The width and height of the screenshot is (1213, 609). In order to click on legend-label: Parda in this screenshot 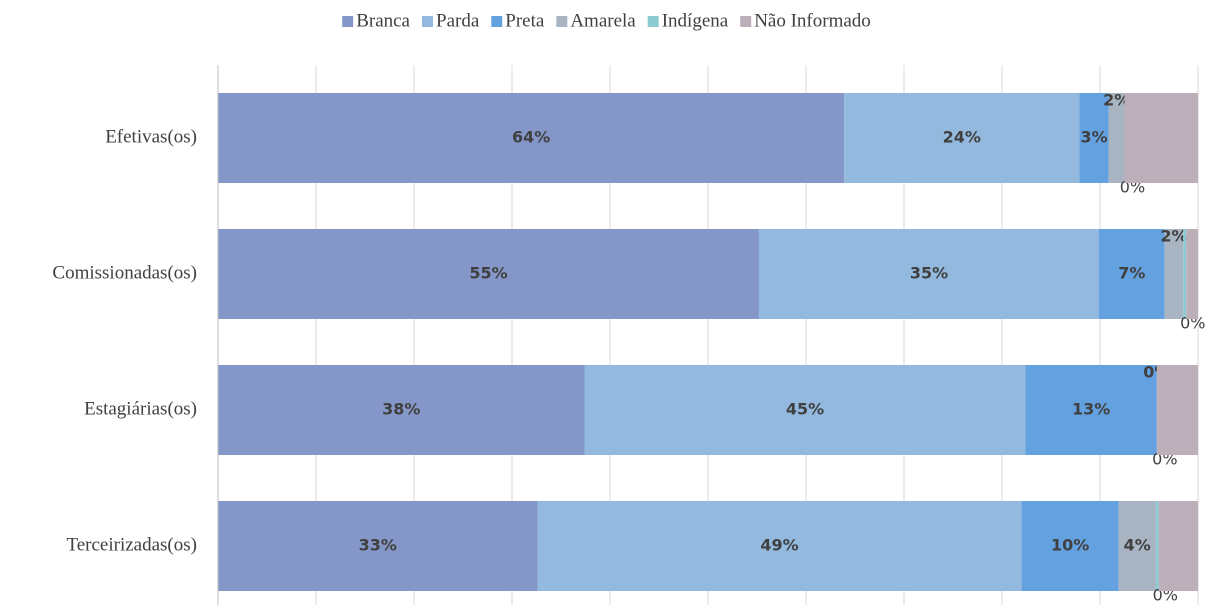, I will do `click(458, 20)`.